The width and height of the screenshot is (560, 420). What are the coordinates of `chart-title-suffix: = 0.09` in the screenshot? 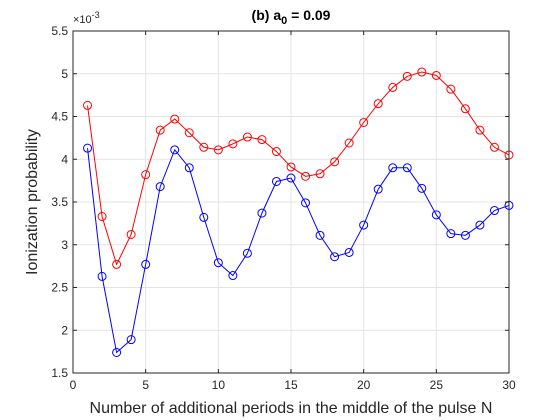 It's located at (308, 15).